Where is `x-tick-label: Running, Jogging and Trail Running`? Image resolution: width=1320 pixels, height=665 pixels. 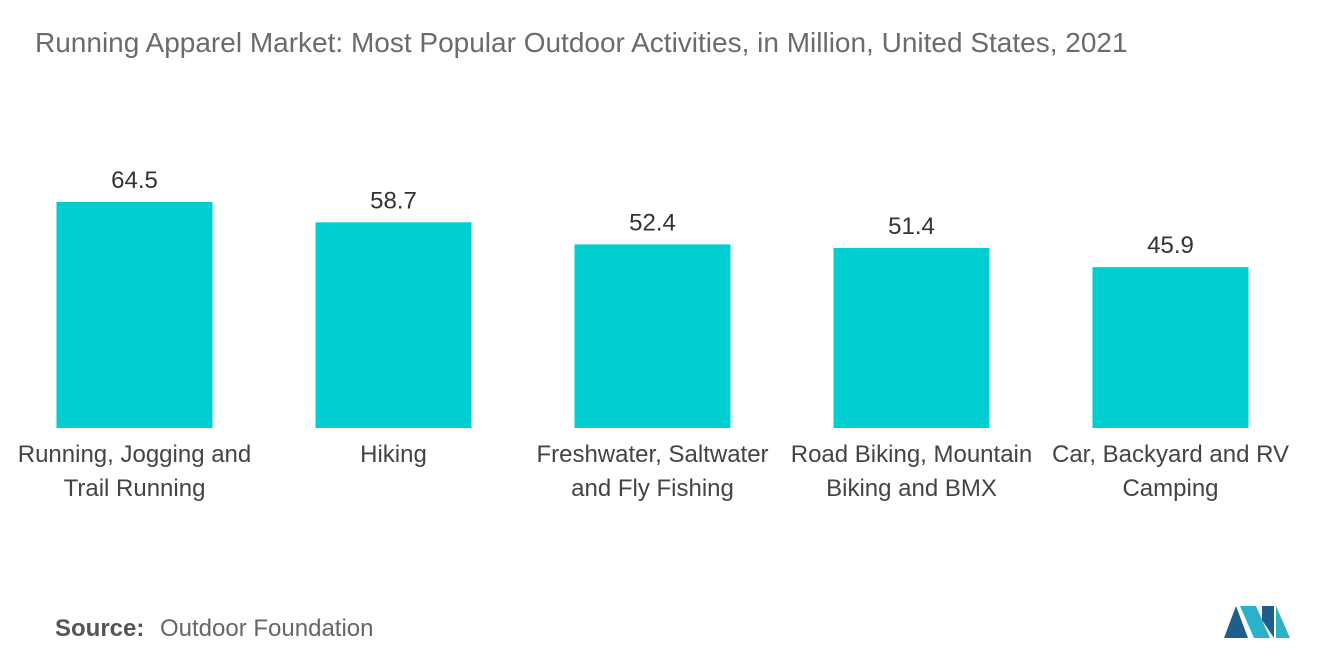
x-tick-label: Running, Jogging and Trail Running is located at coordinates (134, 471).